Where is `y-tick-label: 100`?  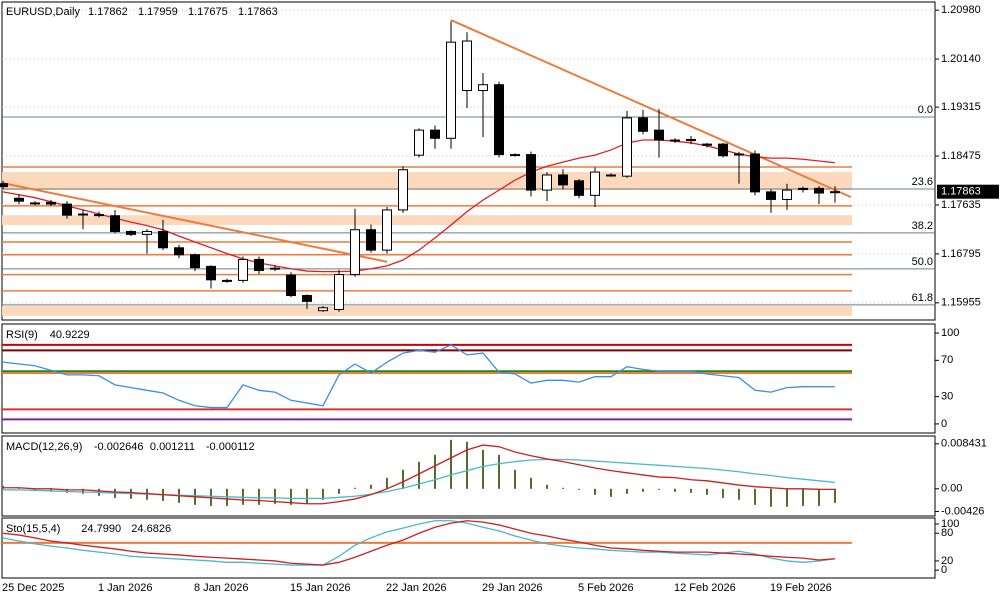 y-tick-label: 100 is located at coordinates (950, 524).